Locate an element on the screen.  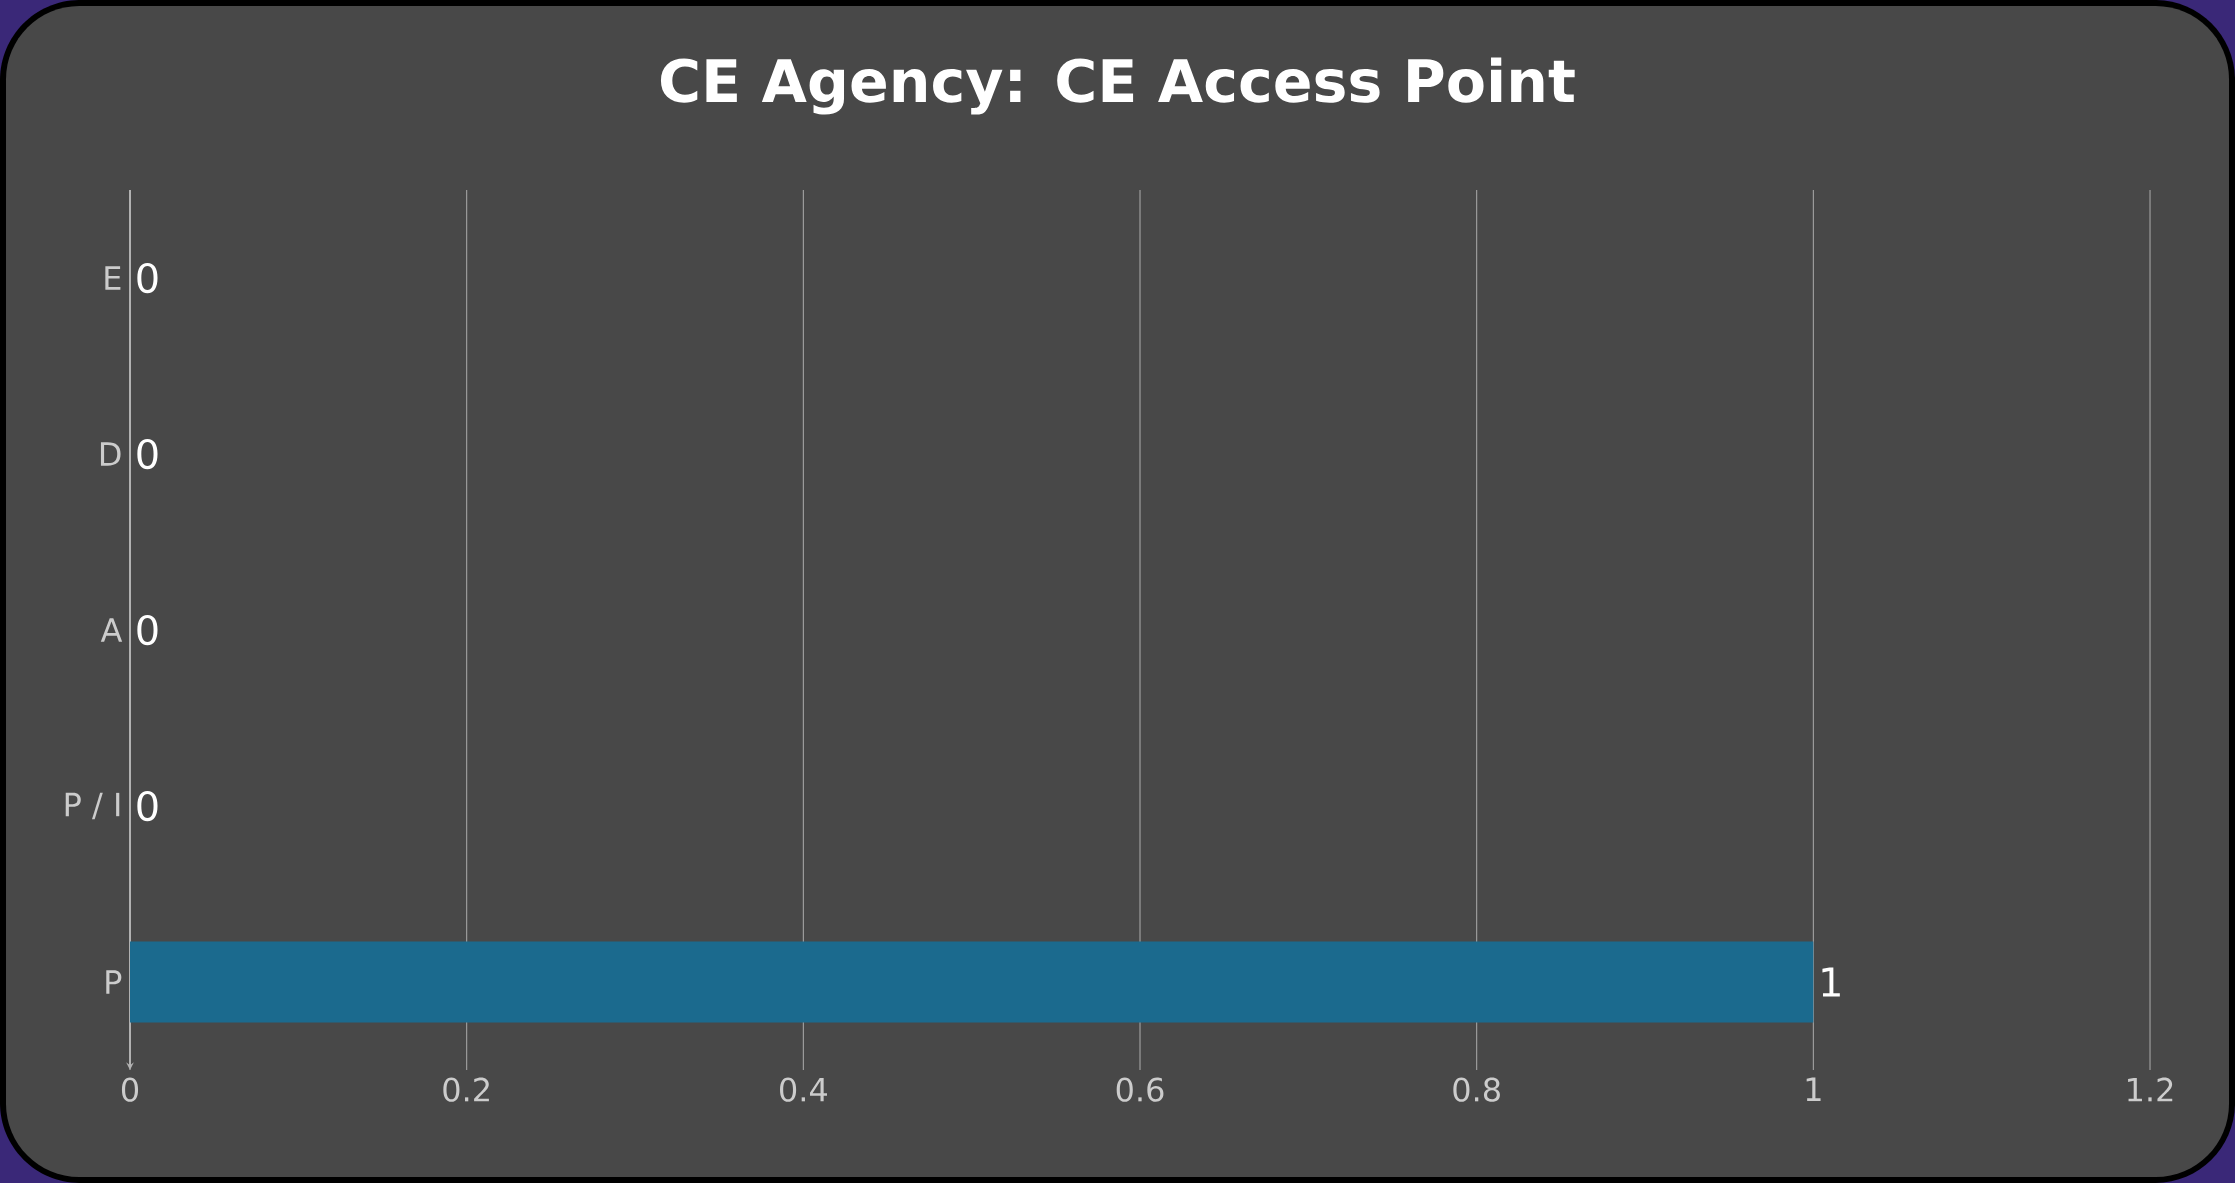
x-tick-label: 0.8 is located at coordinates (1476, 1089).